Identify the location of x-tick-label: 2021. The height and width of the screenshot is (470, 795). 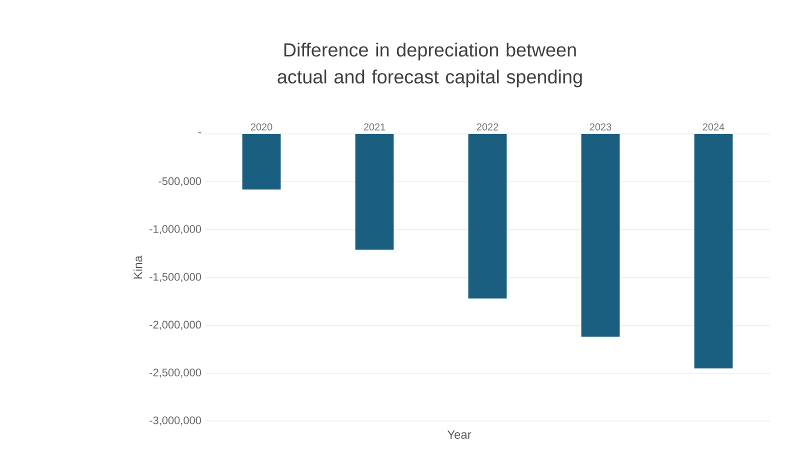
(375, 126).